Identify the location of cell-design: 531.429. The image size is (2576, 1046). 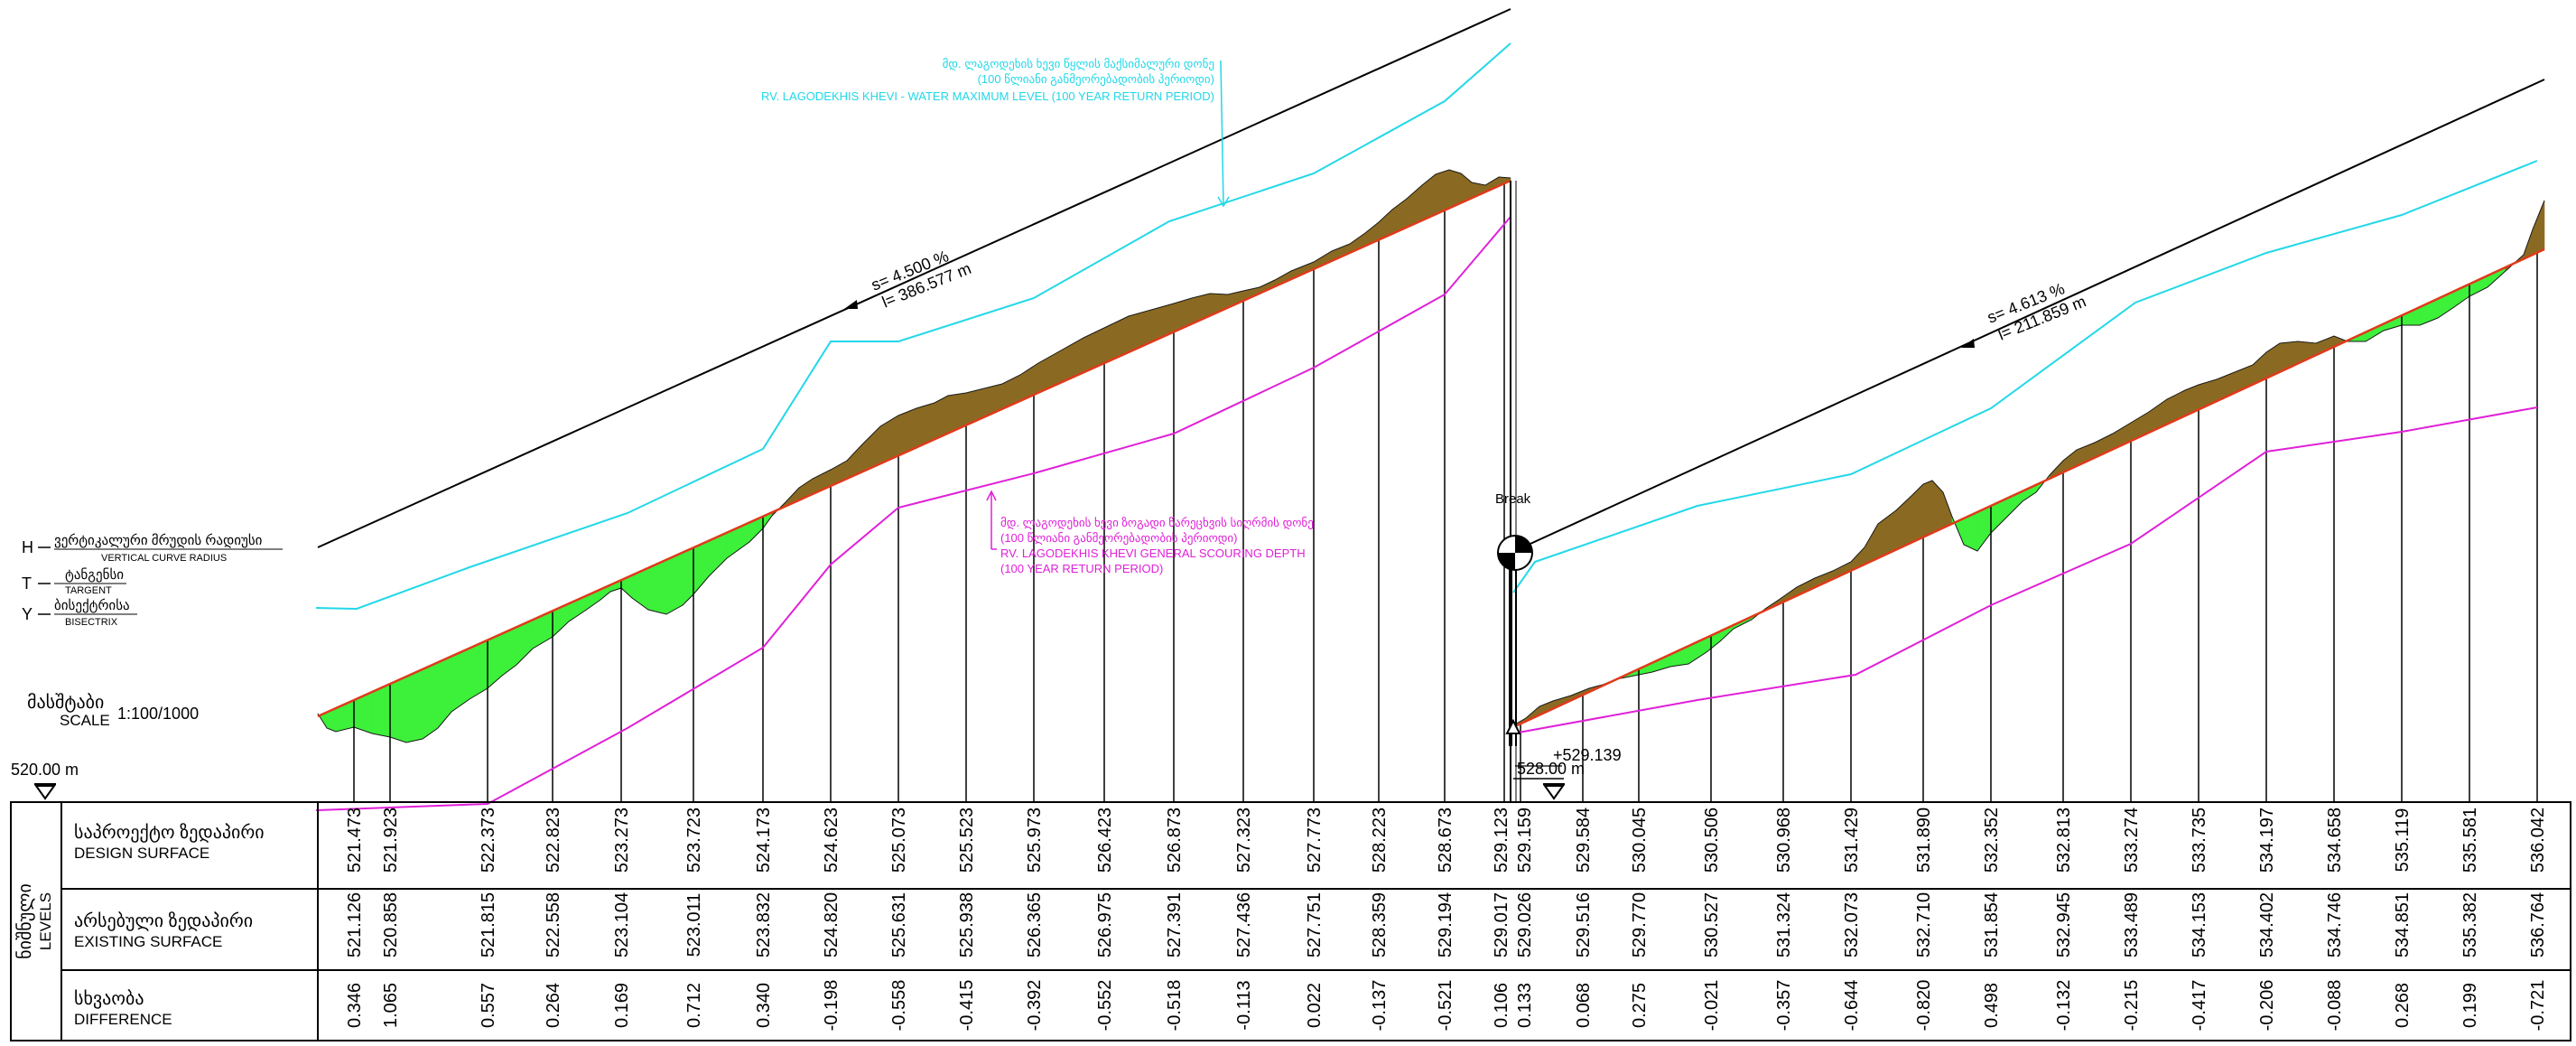
(1852, 840).